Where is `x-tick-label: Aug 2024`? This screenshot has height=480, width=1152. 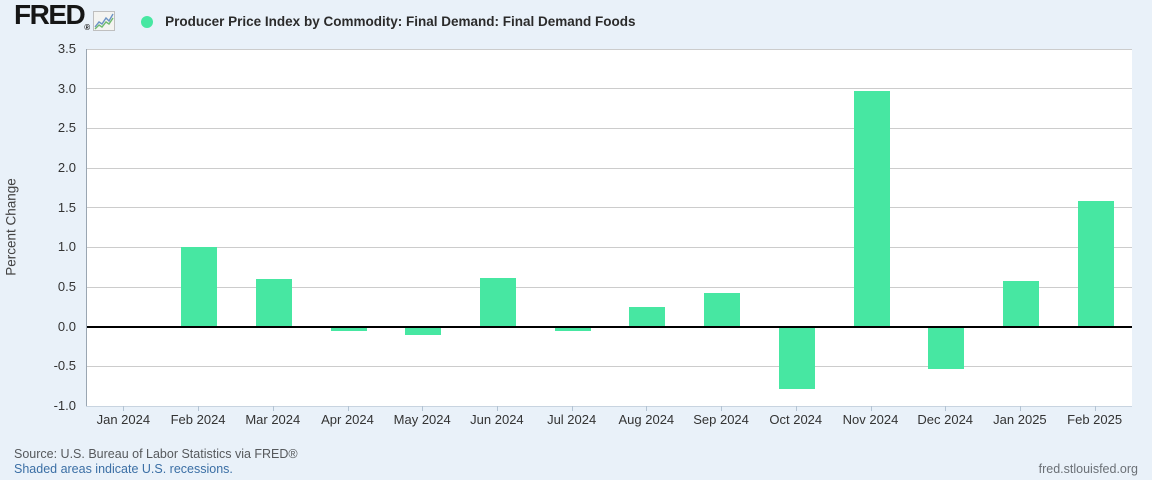 x-tick-label: Aug 2024 is located at coordinates (646, 419).